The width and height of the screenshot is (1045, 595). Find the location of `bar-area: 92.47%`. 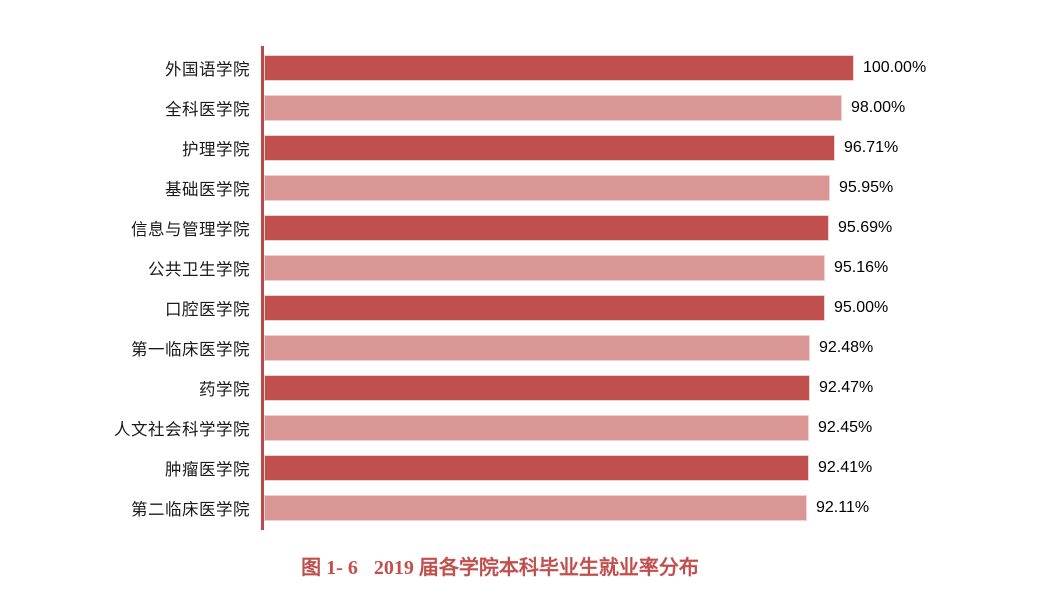

bar-area: 92.47% is located at coordinates (568, 388).